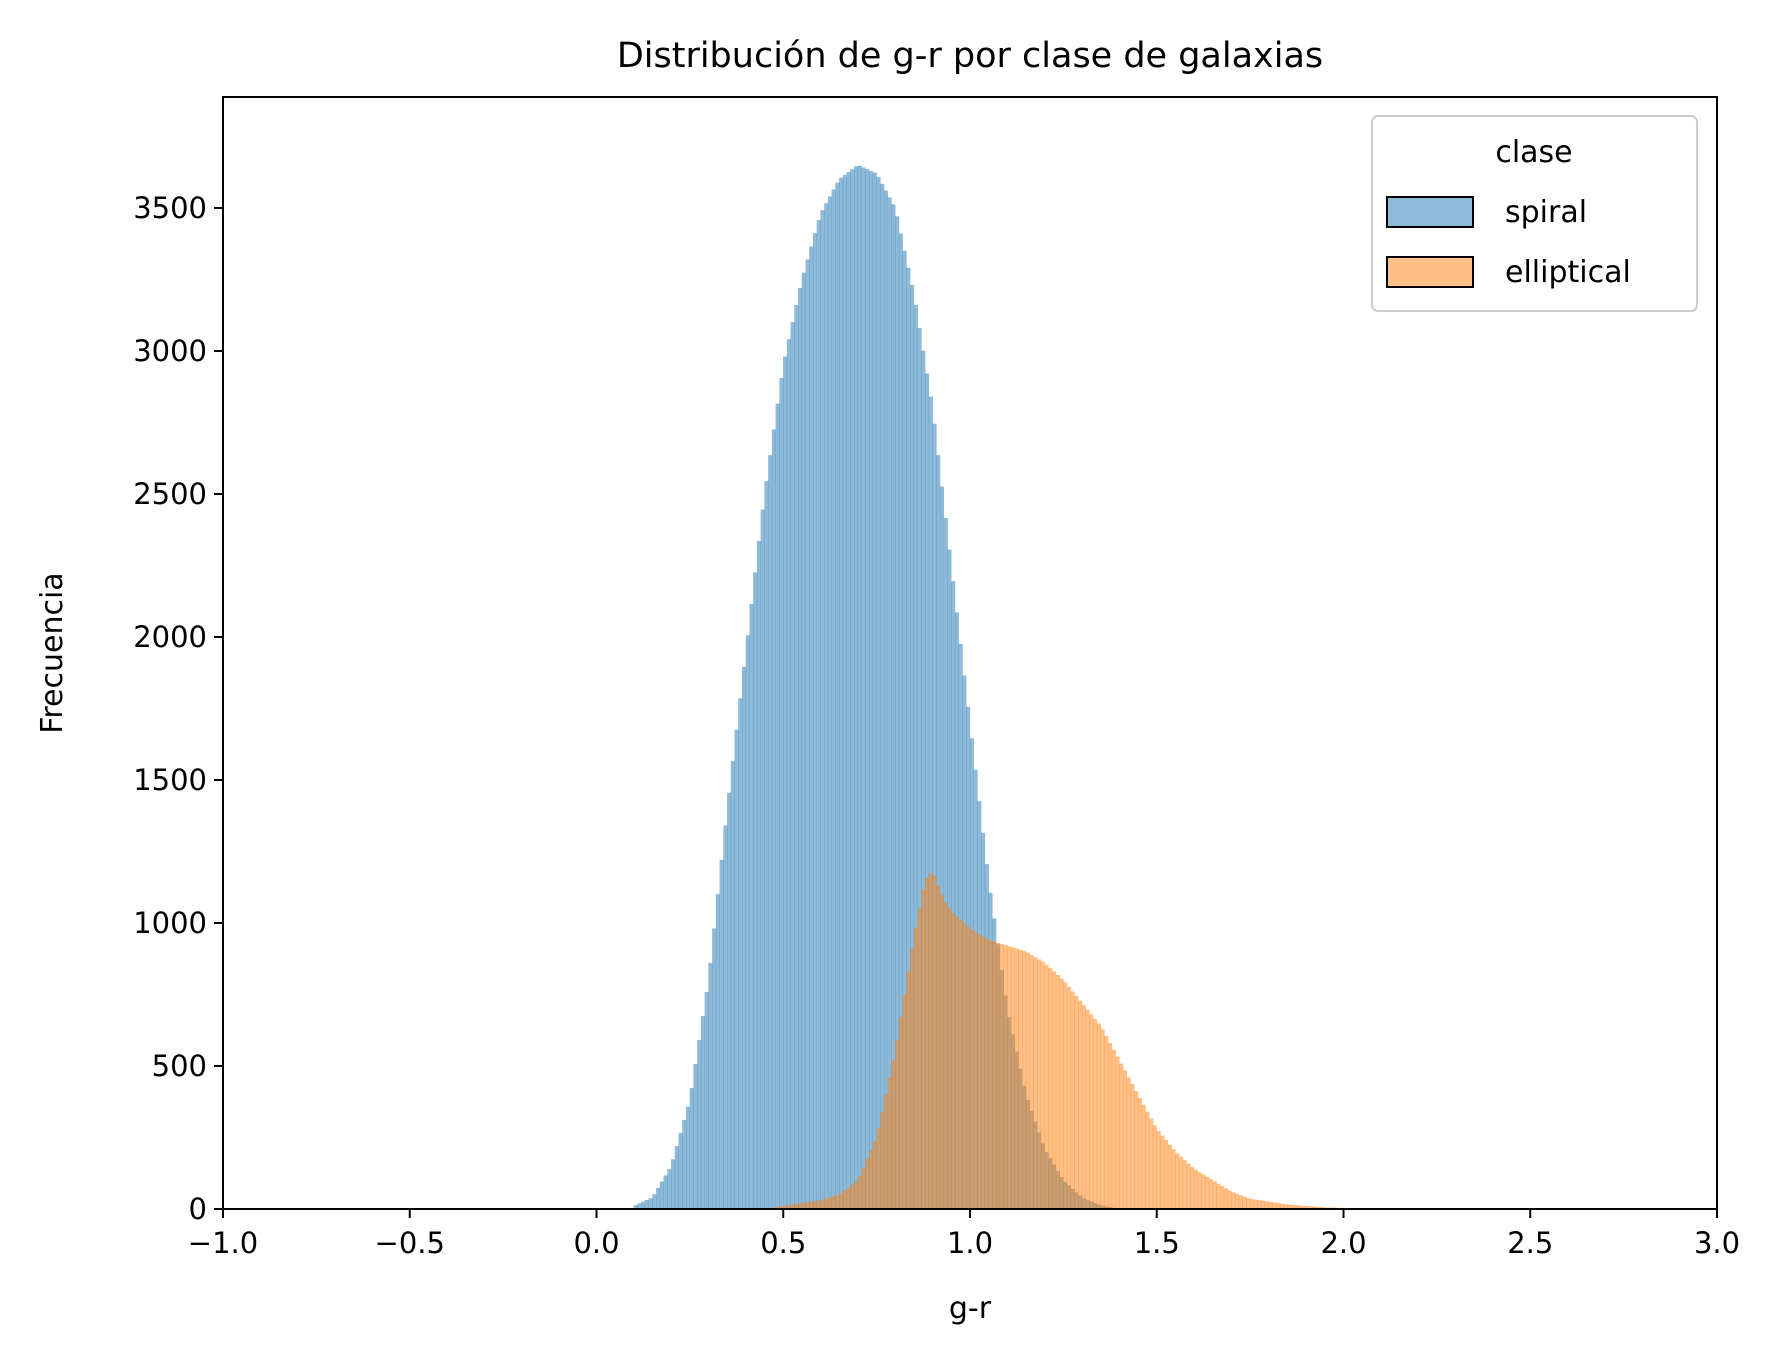  I want to click on legend-label-spiral: spiral, so click(1546, 212).